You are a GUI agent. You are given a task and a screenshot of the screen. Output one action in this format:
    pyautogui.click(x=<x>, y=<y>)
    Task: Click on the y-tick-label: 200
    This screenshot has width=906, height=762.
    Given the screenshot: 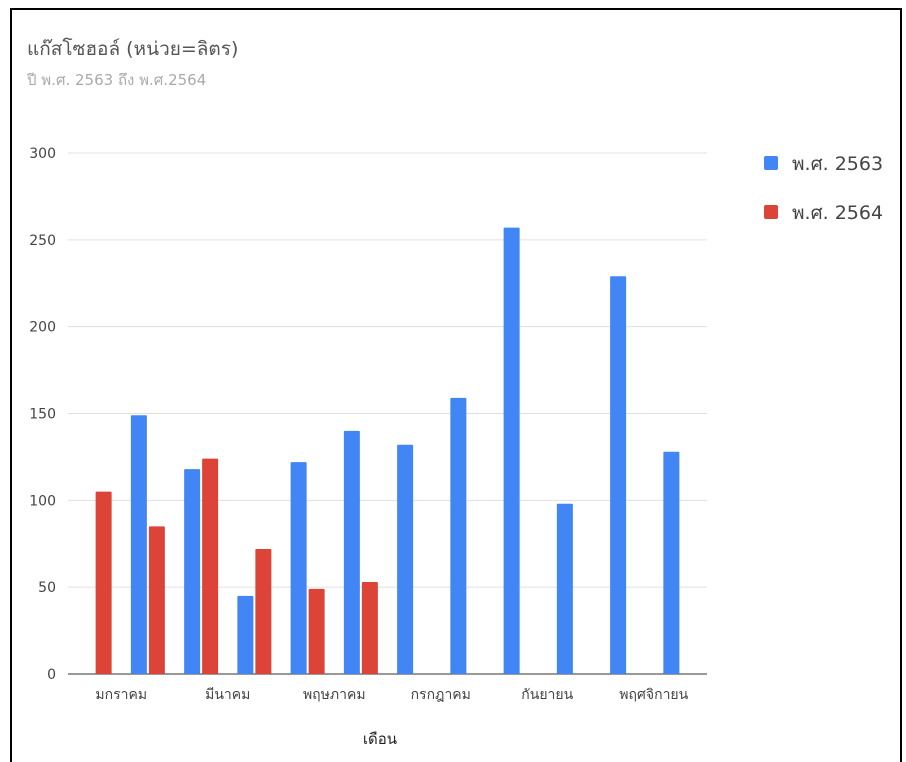 What is the action you would take?
    pyautogui.click(x=42, y=328)
    